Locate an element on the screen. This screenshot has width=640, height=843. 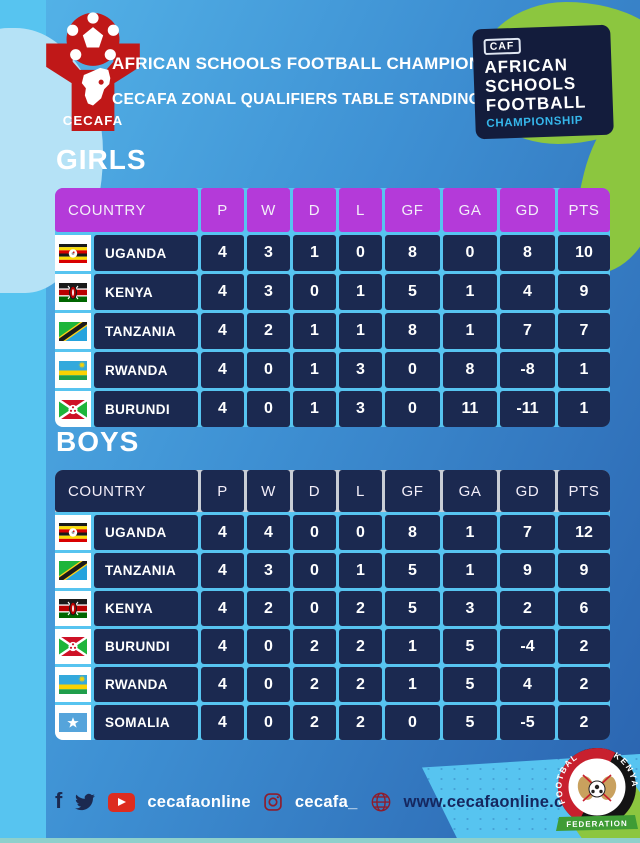
caf-line4: CHAMPIONSHIP is located at coordinates (535, 122).